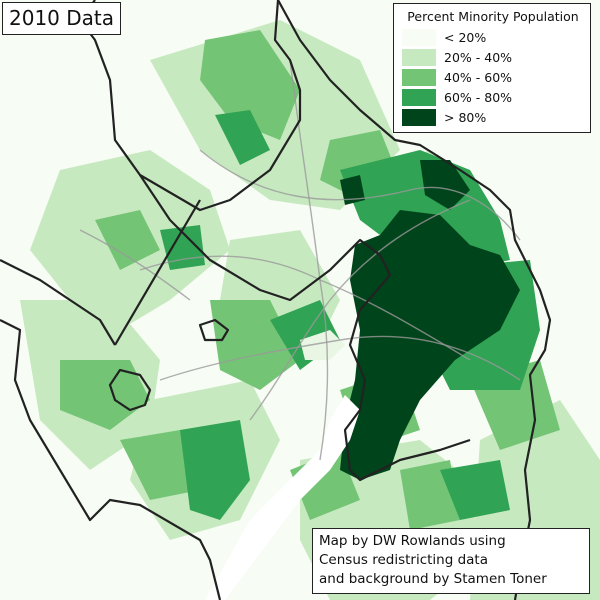 Image resolution: width=600 pixels, height=600 pixels. I want to click on attribution-line: Census redistricting data, so click(404, 560).